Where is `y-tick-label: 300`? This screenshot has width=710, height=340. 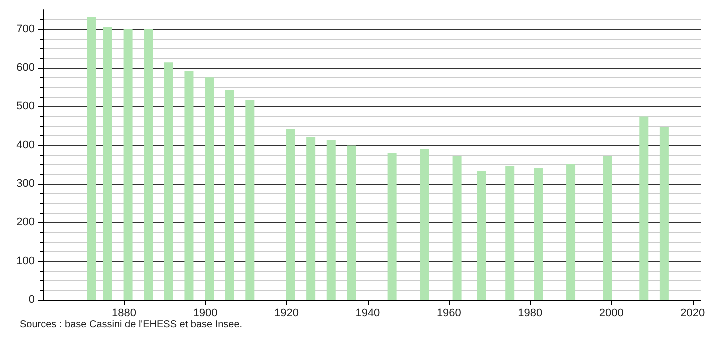
y-tick-label: 300 is located at coordinates (25, 184).